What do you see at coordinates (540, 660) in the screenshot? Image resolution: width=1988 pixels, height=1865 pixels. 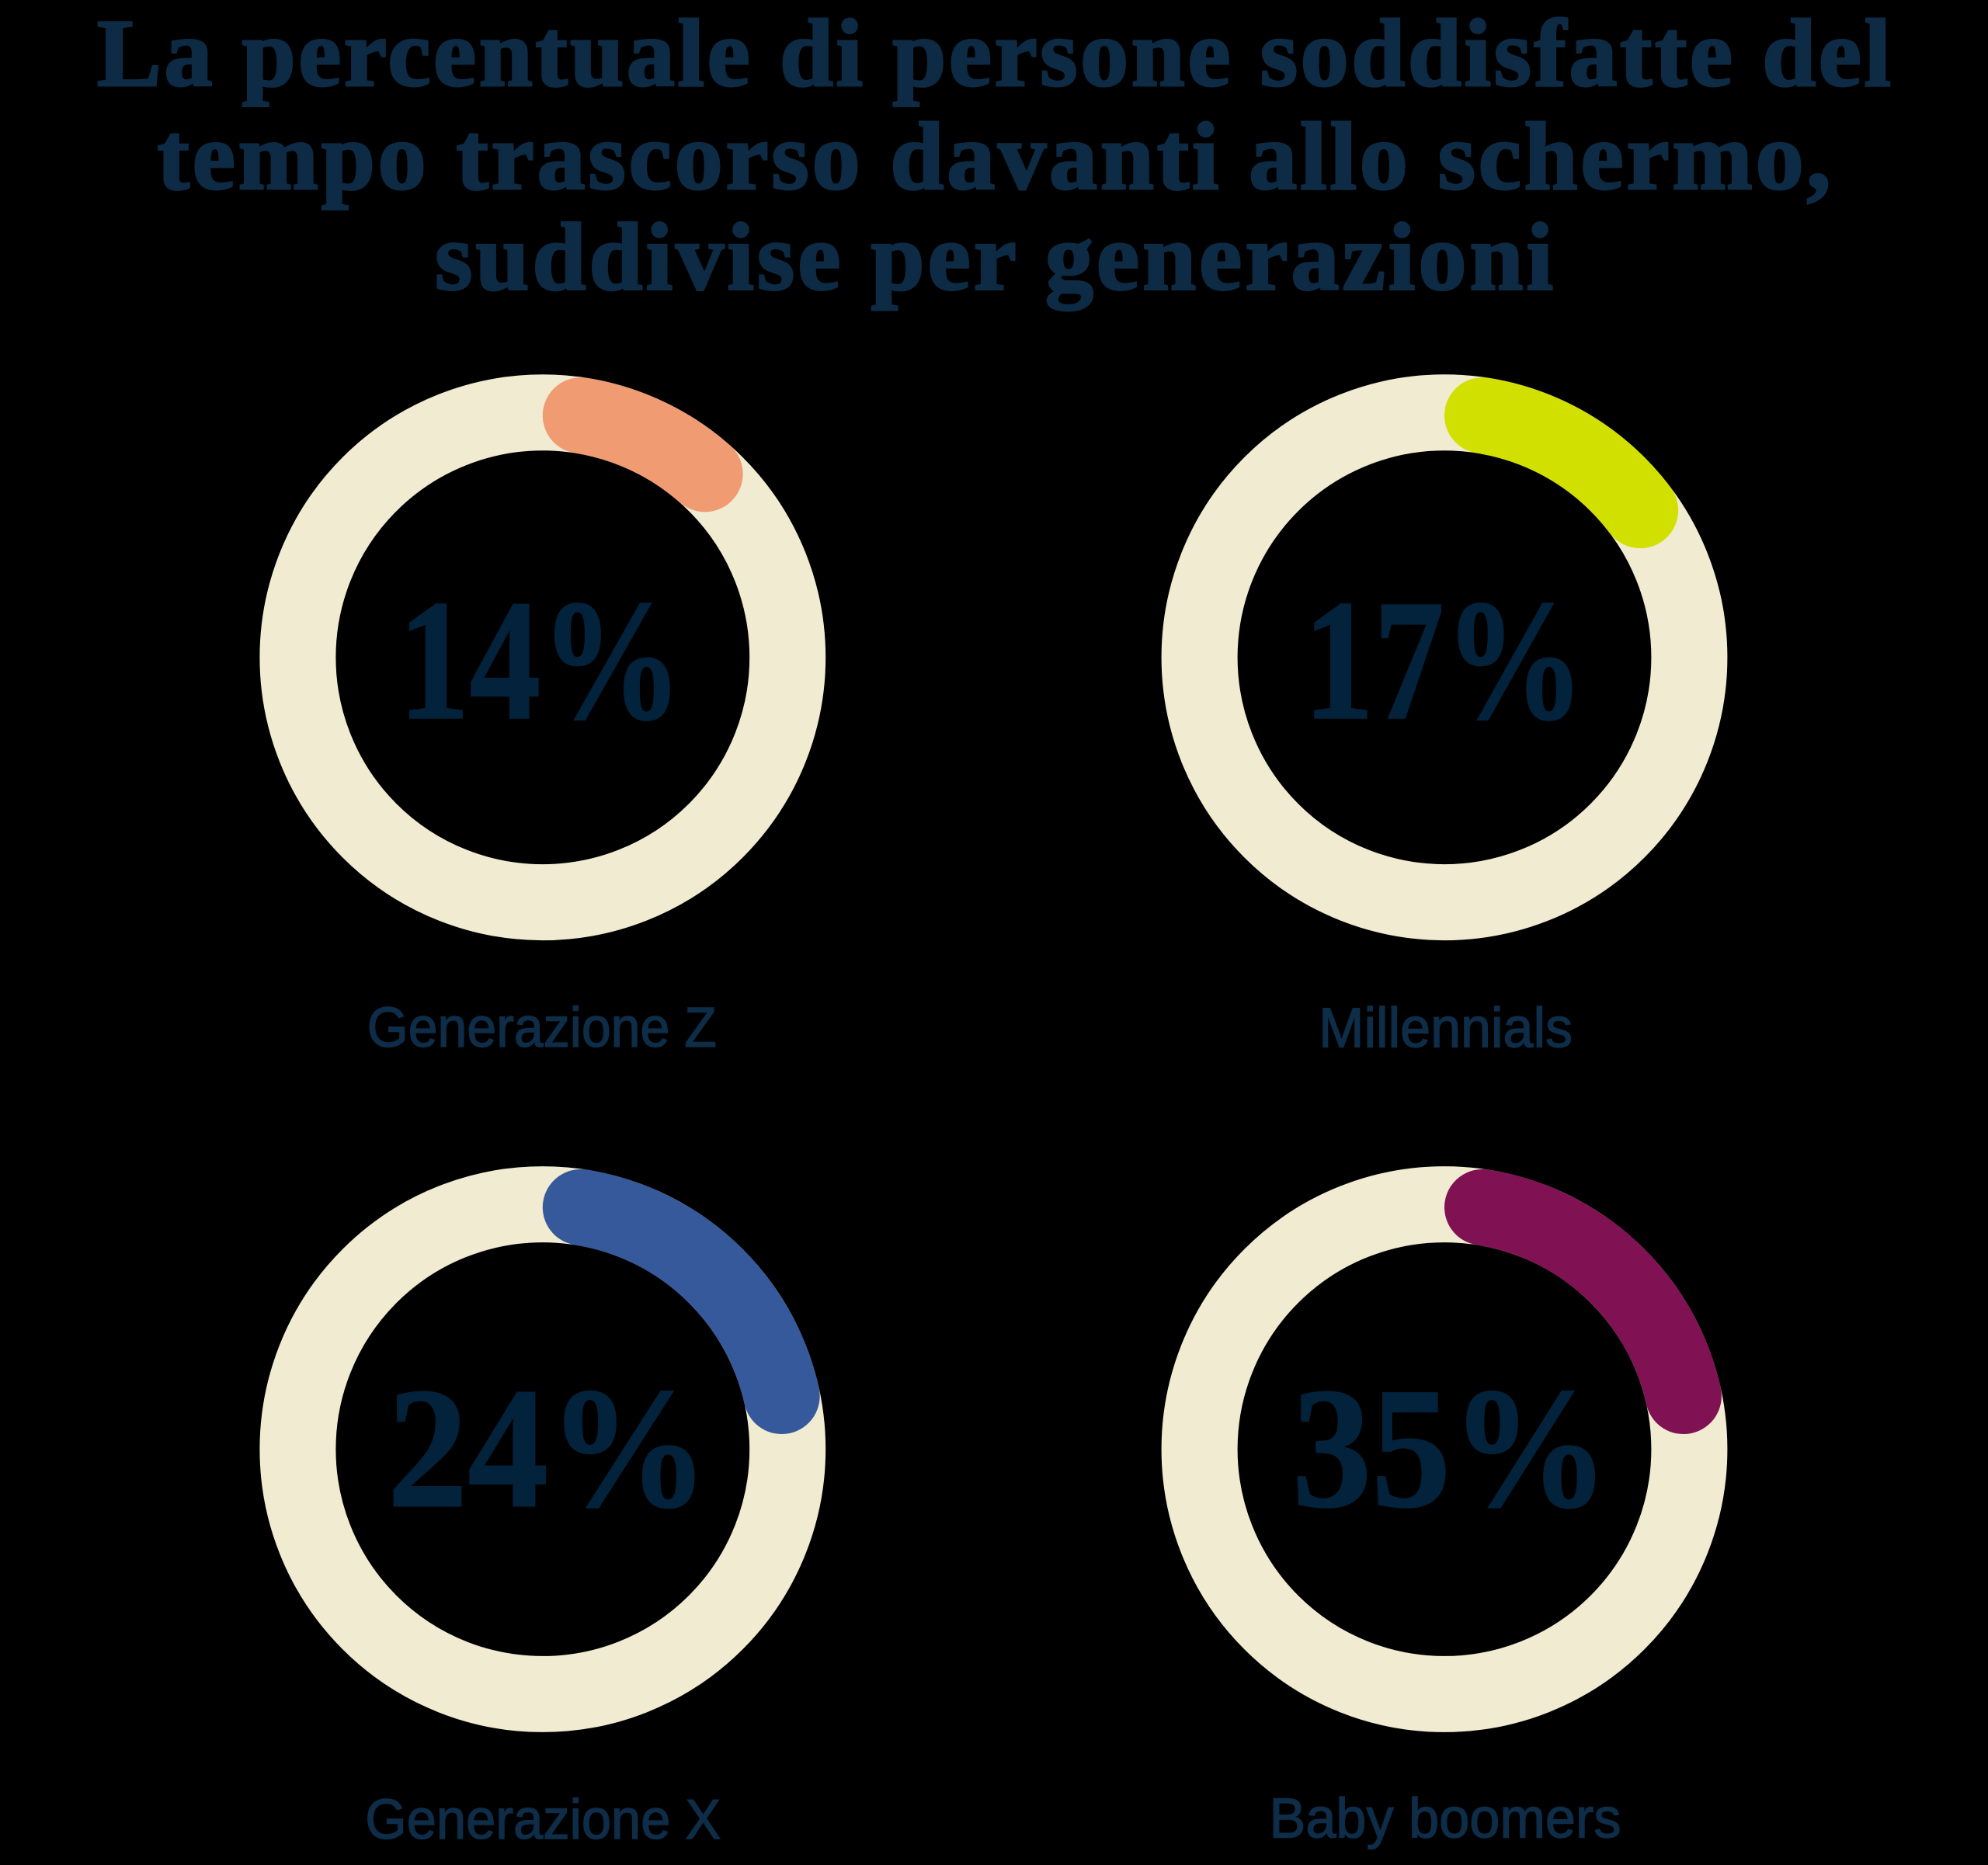 I see `svg-text: 14%` at bounding box center [540, 660].